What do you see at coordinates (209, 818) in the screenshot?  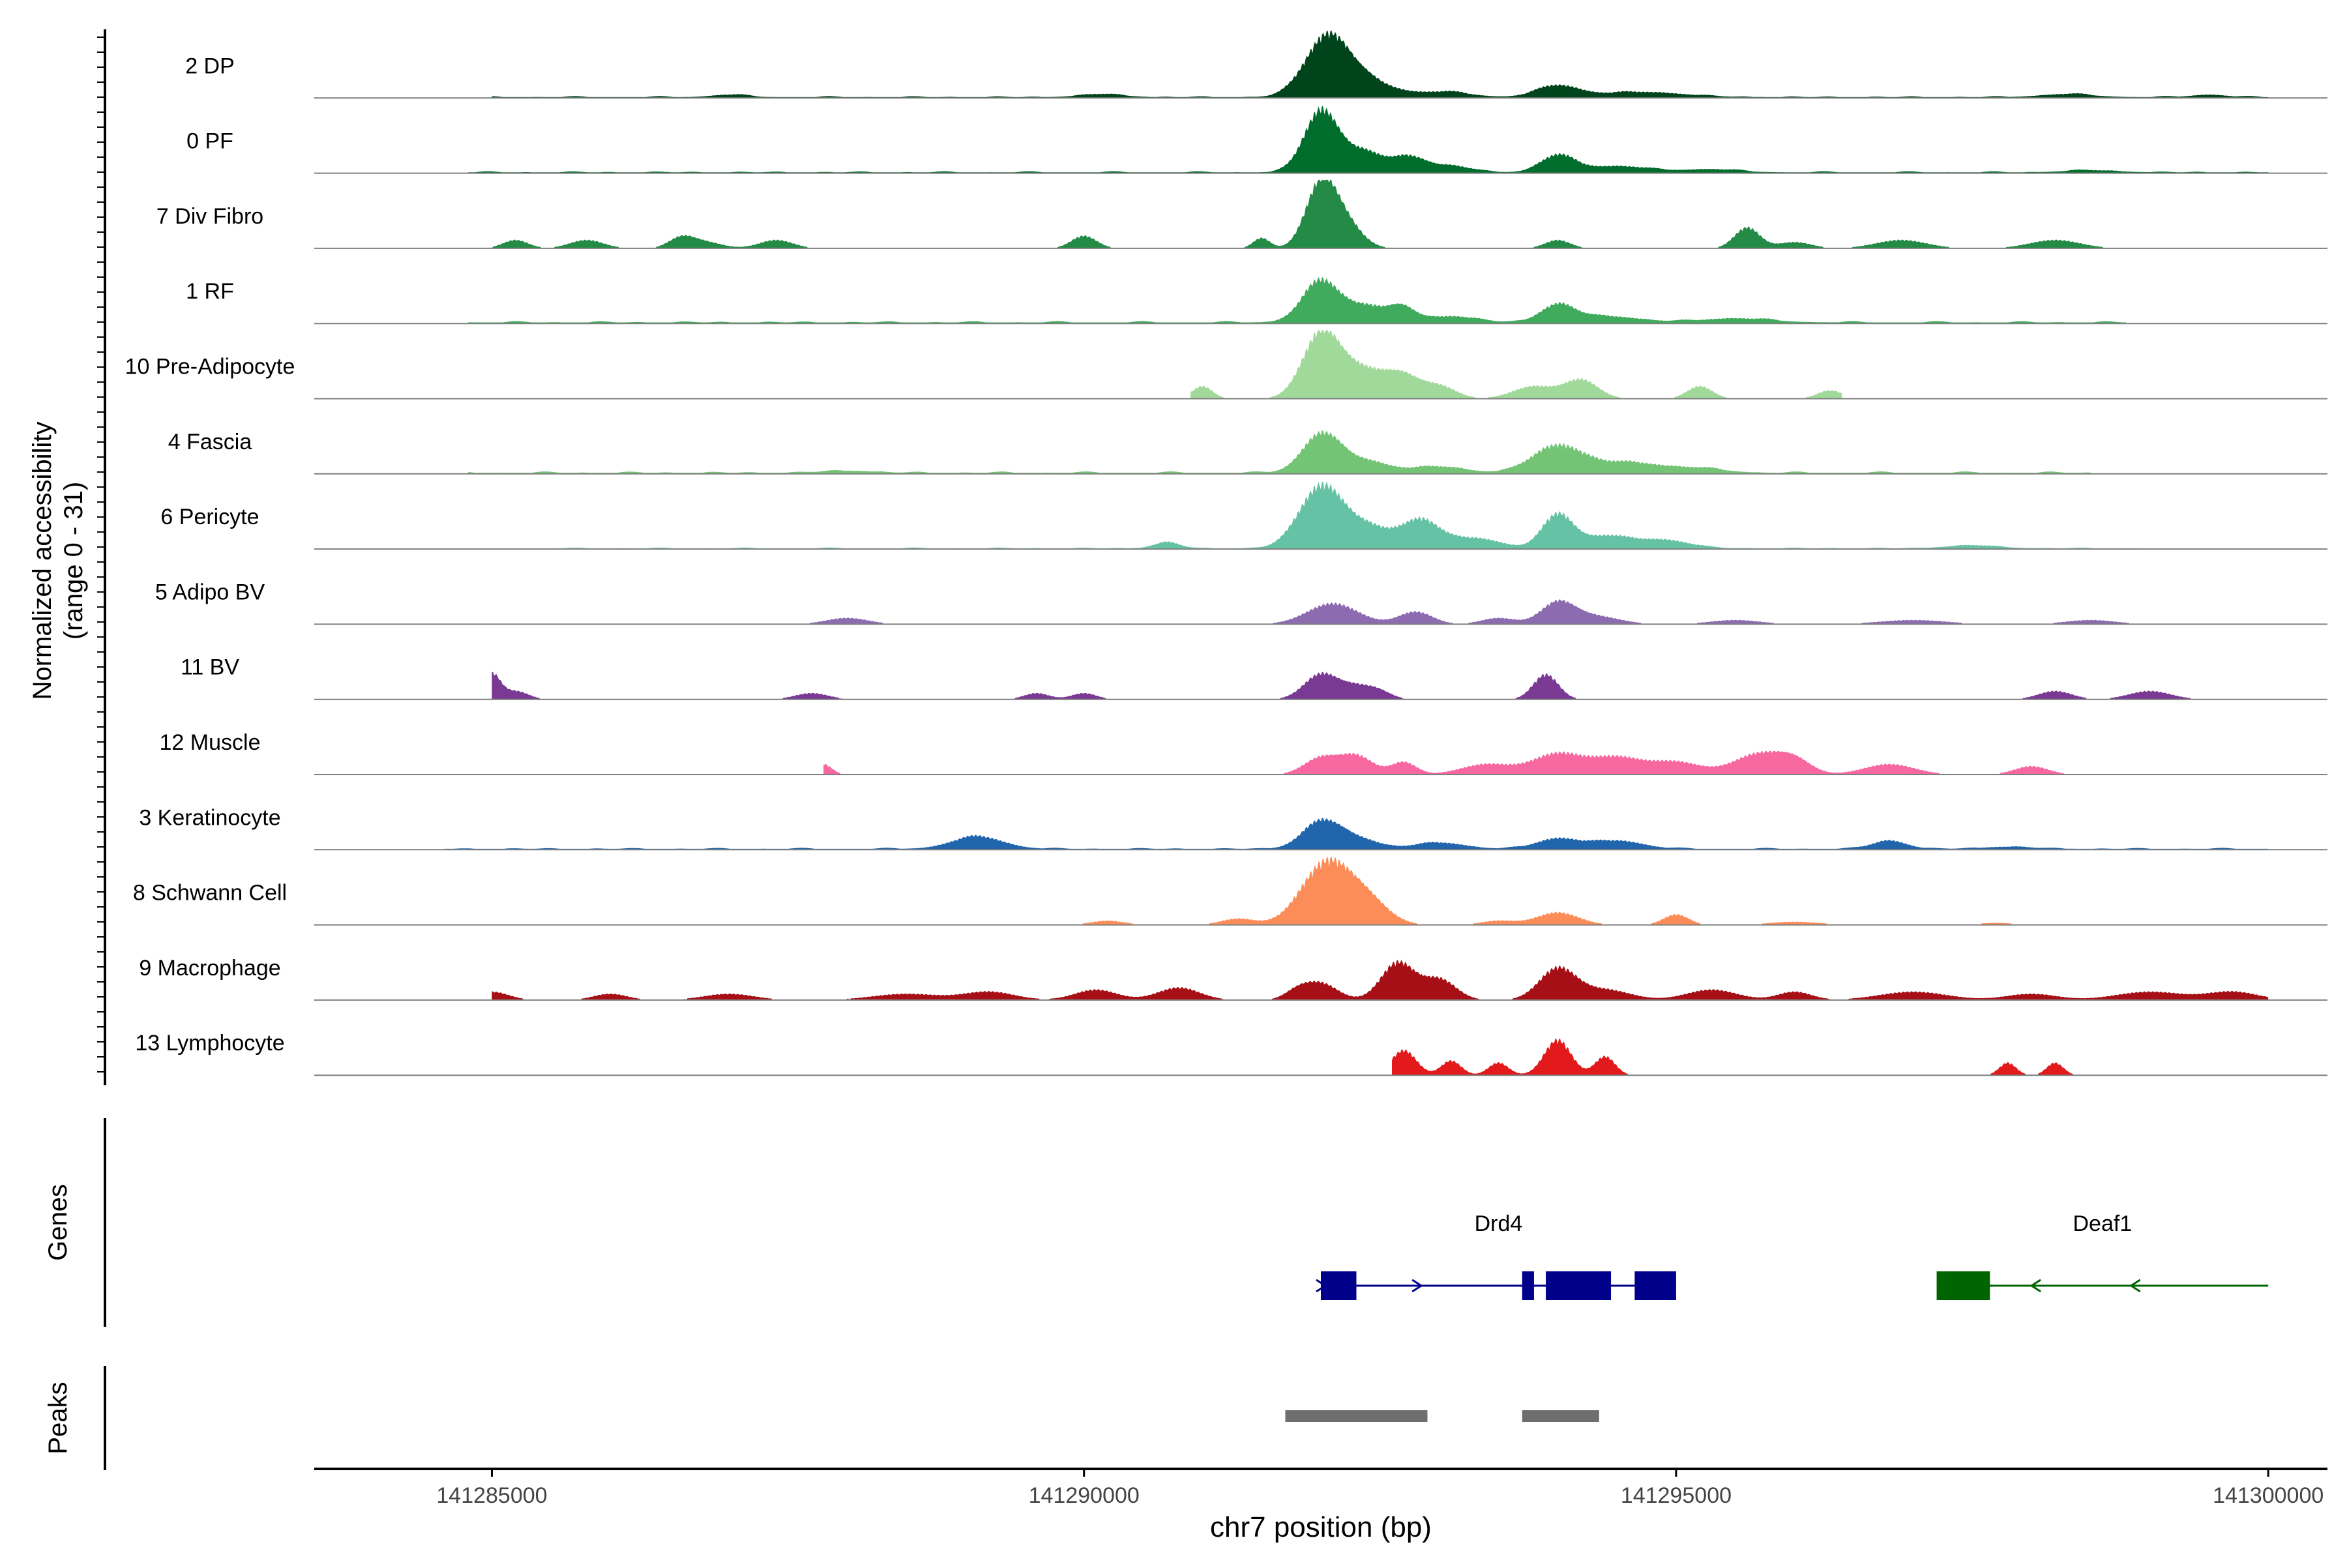 I see `track-label: 3 Keratinocyte` at bounding box center [209, 818].